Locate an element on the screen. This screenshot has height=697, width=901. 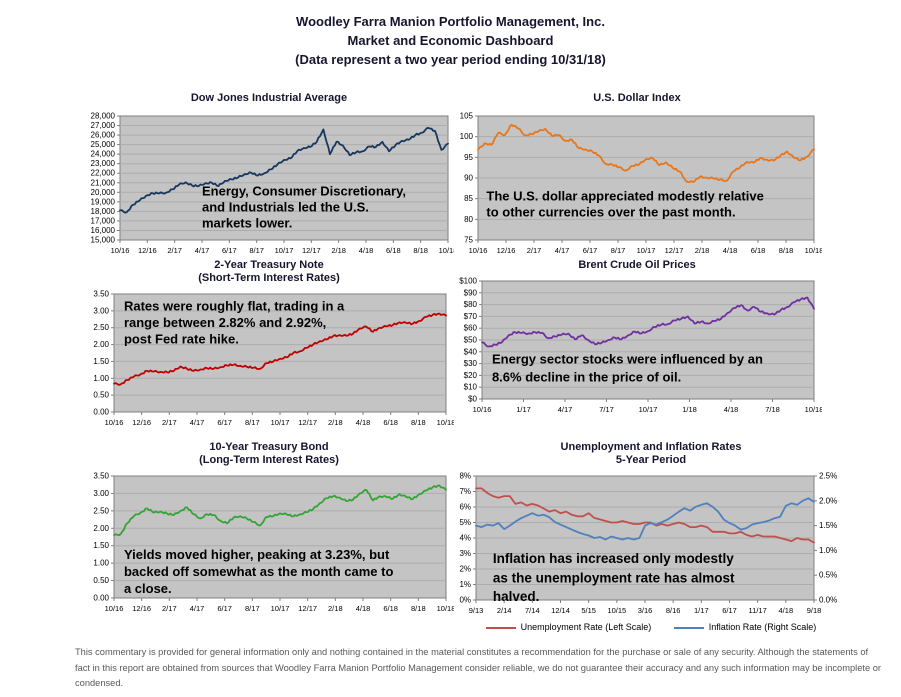
svg-text: 1/18 is located at coordinates (689, 409).